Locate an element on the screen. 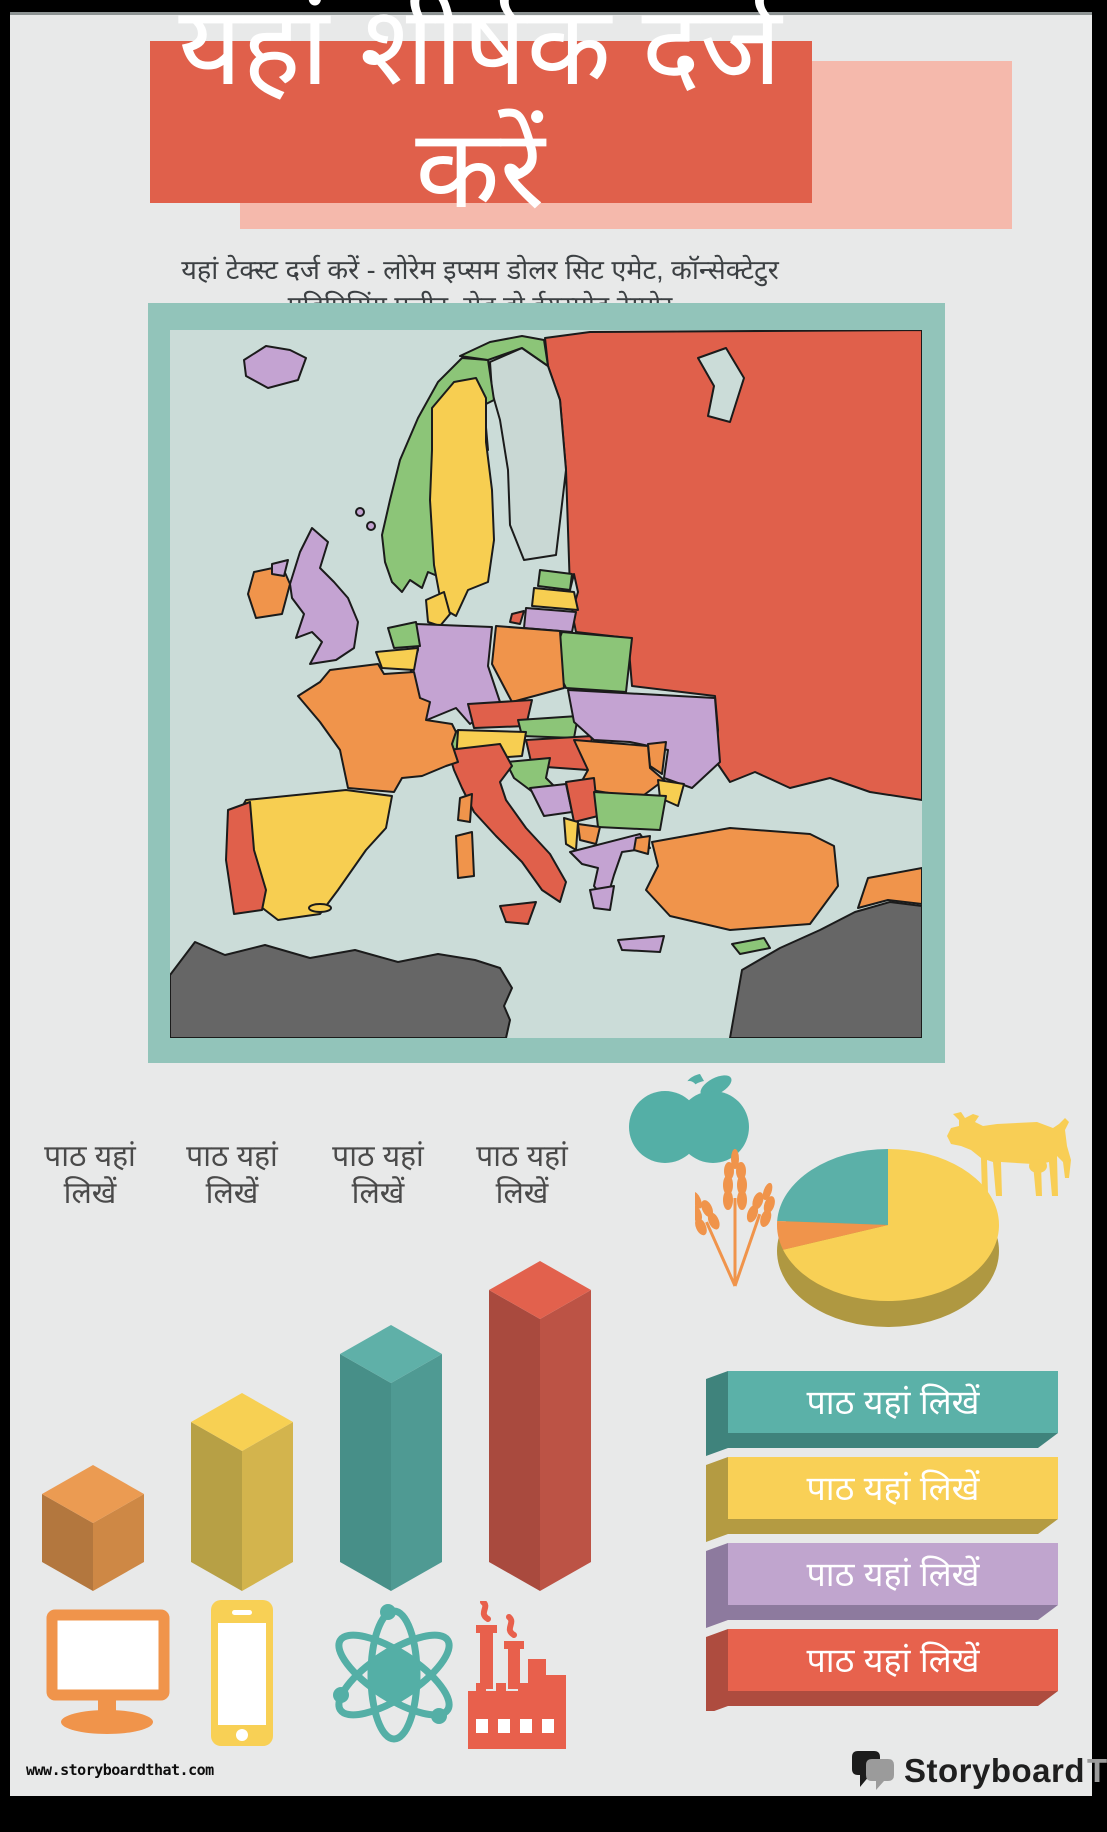 The width and height of the screenshot is (1107, 1832). country-iceland is located at coordinates (275, 367).